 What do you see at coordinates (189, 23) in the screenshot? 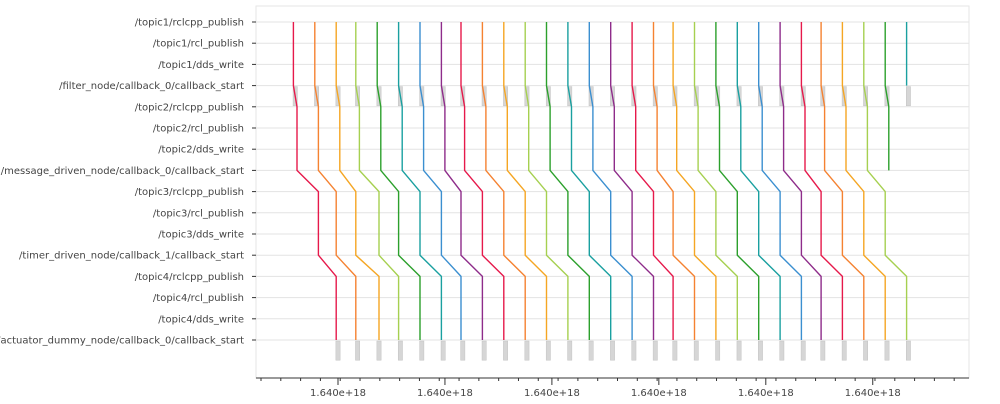
I see `y-tick-label-0: /topic1/rclcpp_publish` at bounding box center [189, 23].